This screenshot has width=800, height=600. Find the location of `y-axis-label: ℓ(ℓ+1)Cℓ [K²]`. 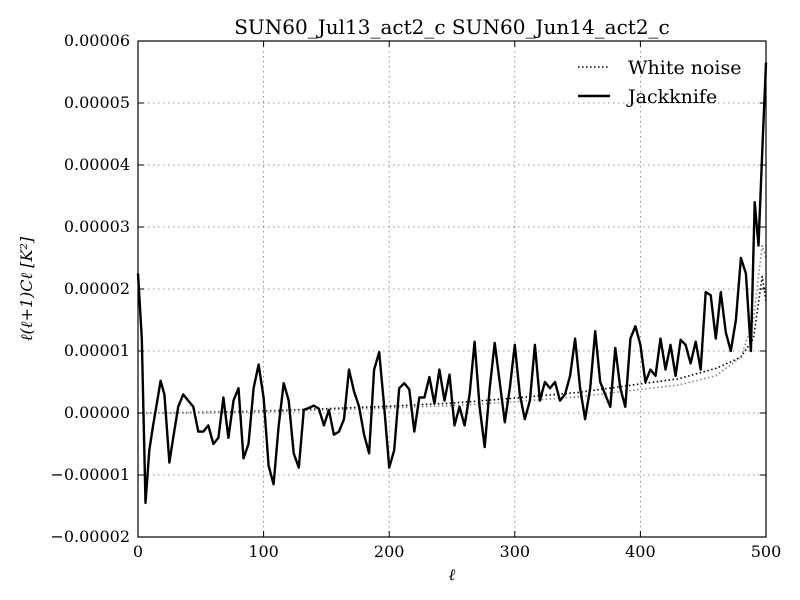

y-axis-label: ℓ(ℓ+1)Cℓ [K²] is located at coordinates (26, 288).